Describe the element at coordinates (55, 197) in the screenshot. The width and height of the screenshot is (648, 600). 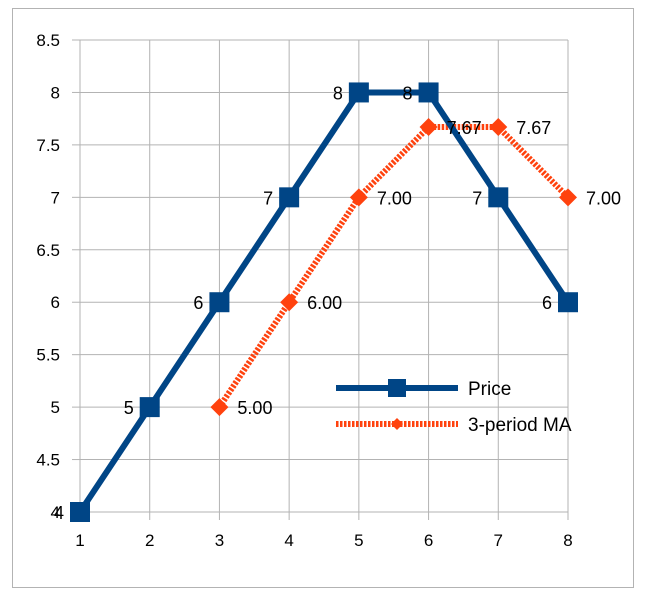
I see `y-tick-label: 7` at that location.